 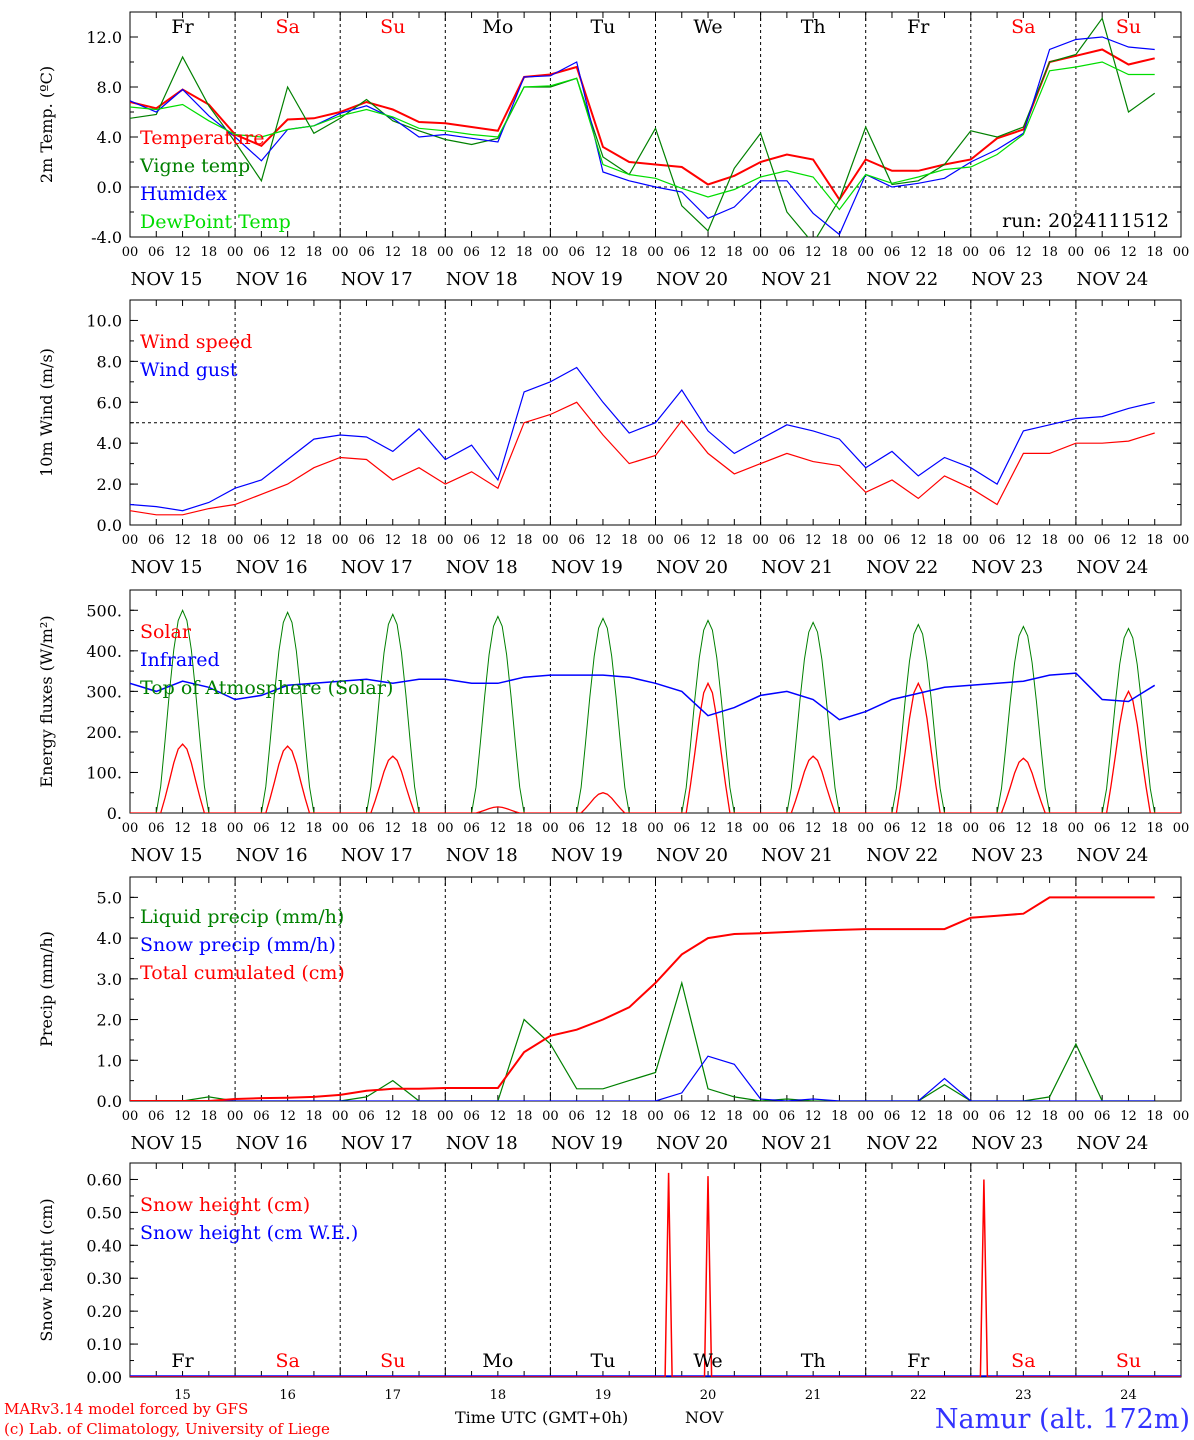 What do you see at coordinates (797, 567) in the screenshot?
I see `date-label: NOV 21` at bounding box center [797, 567].